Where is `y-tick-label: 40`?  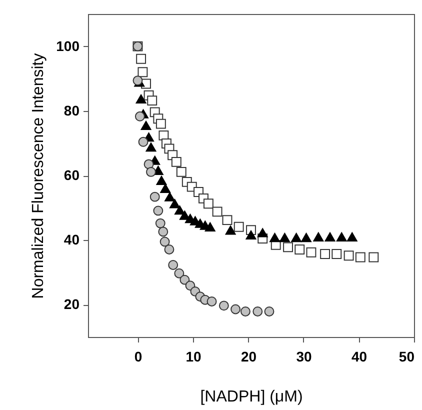 y-tick-label: 40 is located at coordinates (72, 240).